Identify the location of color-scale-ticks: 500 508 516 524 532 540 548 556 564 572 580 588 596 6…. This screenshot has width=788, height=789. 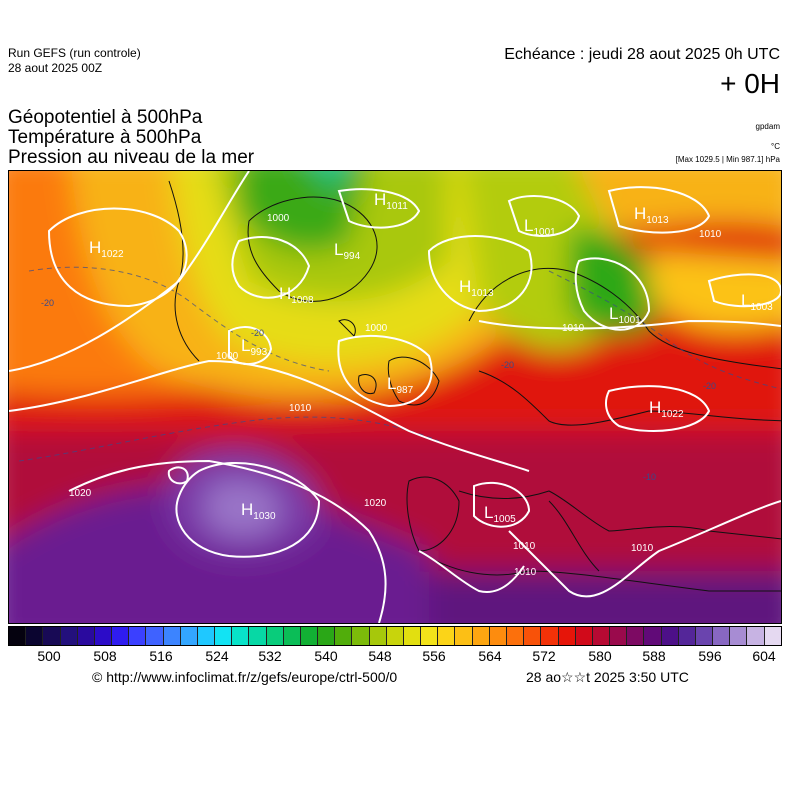
(394, 658).